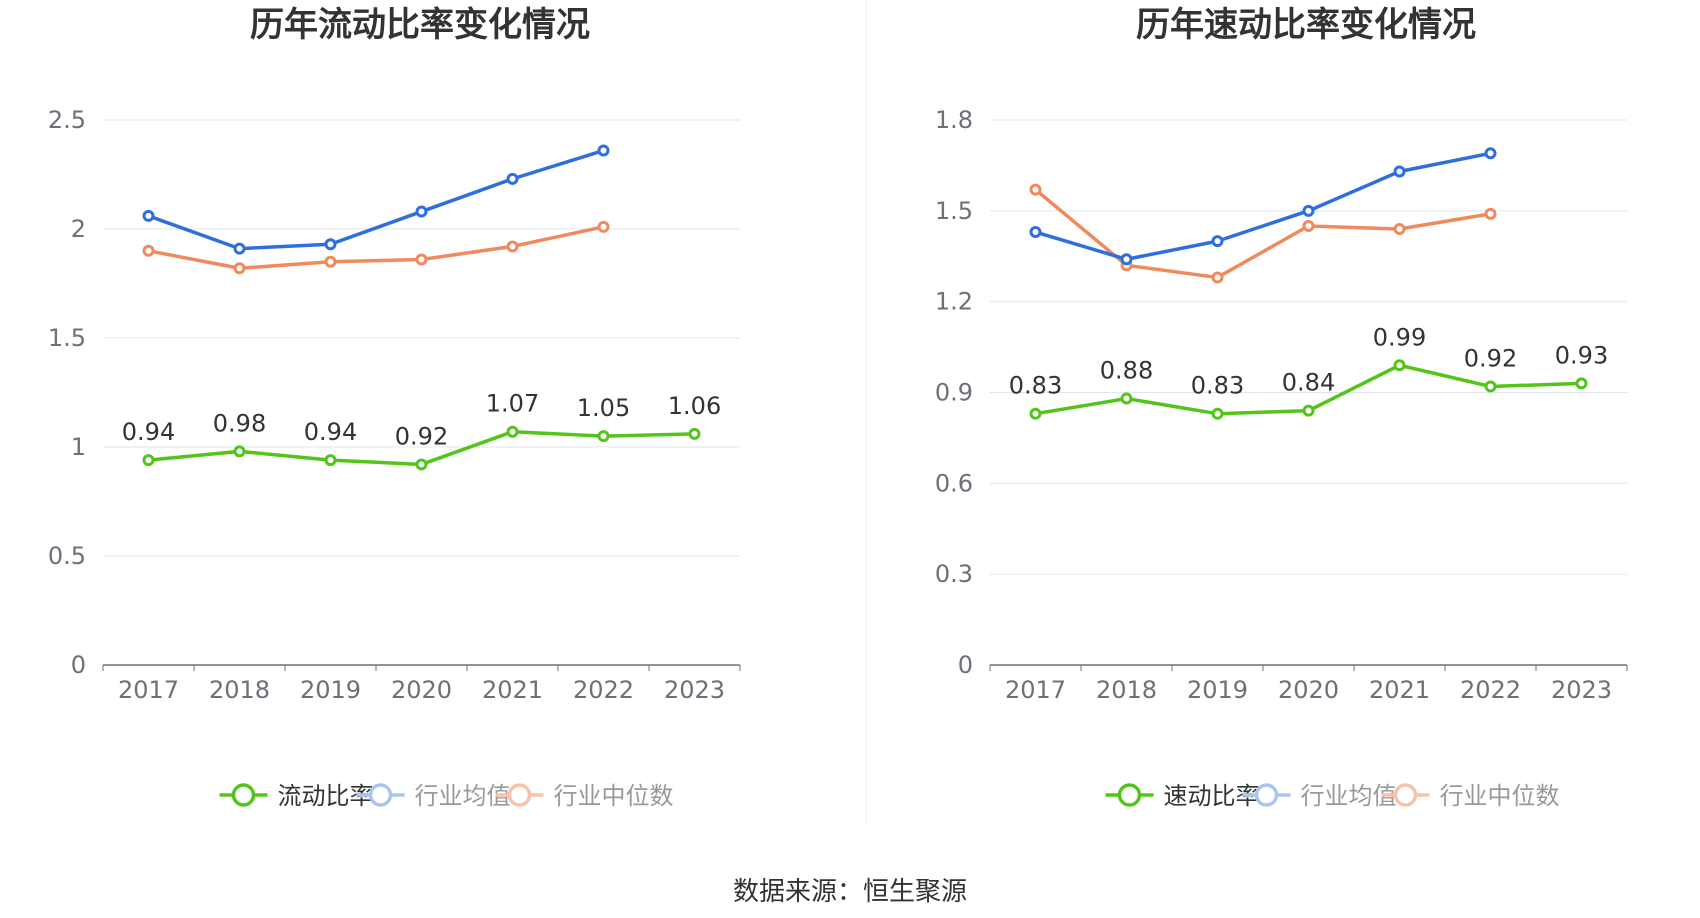 This screenshot has width=1700, height=918. What do you see at coordinates (954, 393) in the screenshot?
I see `y-tick-label: 0.9` at bounding box center [954, 393].